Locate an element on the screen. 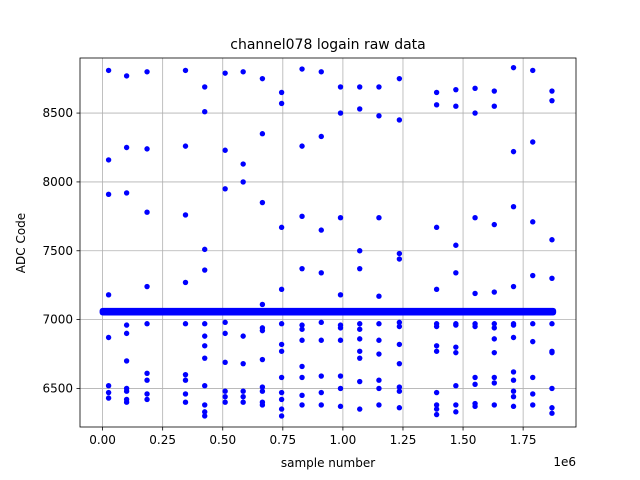 The image size is (640, 480). x-tick-label: 0.50 is located at coordinates (222, 440).